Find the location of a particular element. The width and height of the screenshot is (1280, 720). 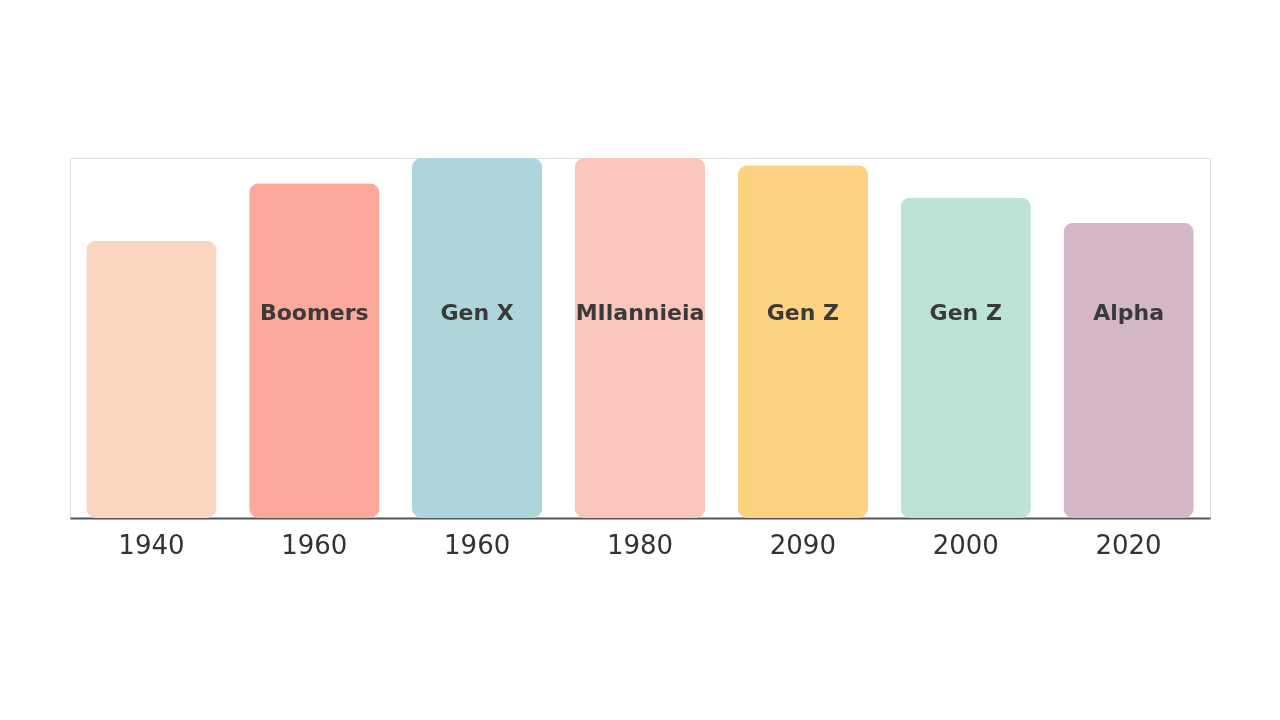

annotation: Gen X is located at coordinates (477, 312).